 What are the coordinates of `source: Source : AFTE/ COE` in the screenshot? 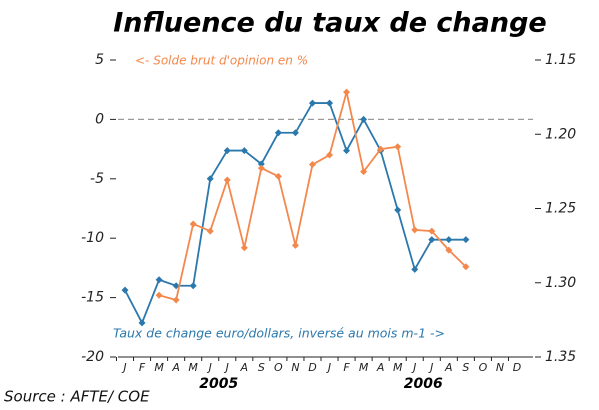 It's located at (77, 397).